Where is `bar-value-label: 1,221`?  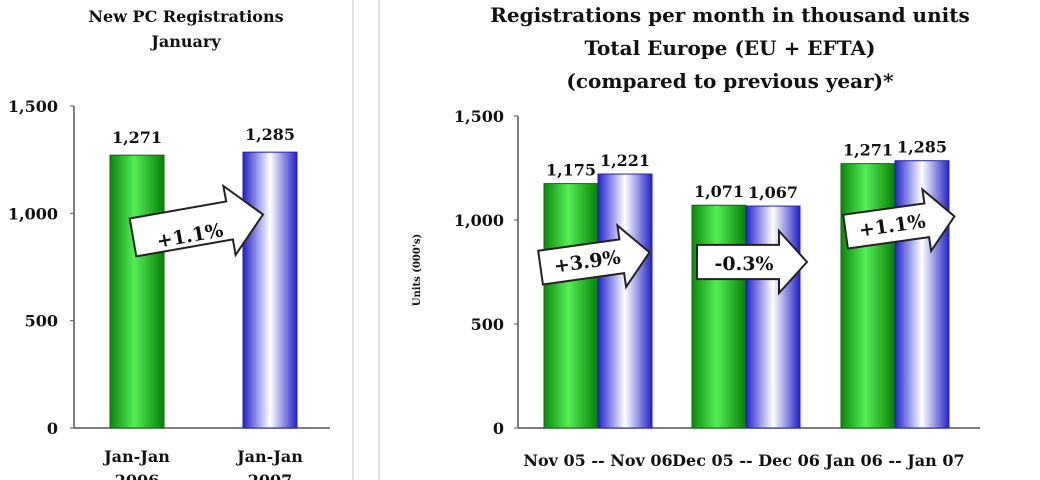 bar-value-label: 1,221 is located at coordinates (625, 160).